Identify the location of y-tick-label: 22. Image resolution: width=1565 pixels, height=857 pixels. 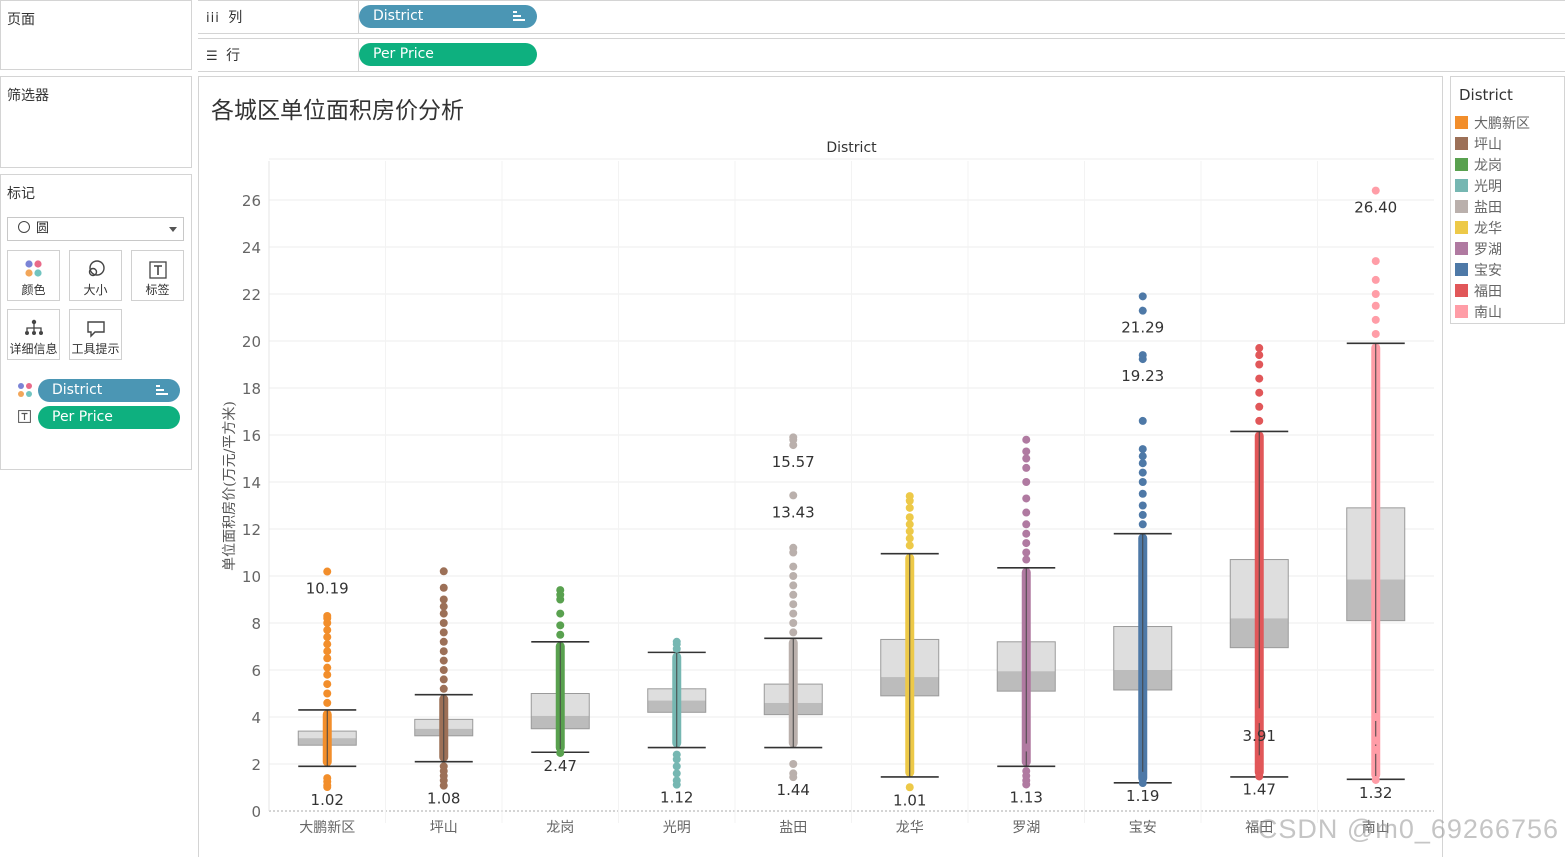
(251, 295).